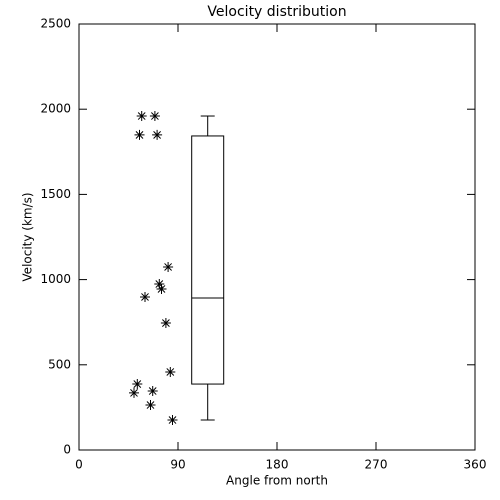 Image resolution: width=500 pixels, height=500 pixels. I want to click on y-axis-label: Velocity (km/s), so click(28, 236).